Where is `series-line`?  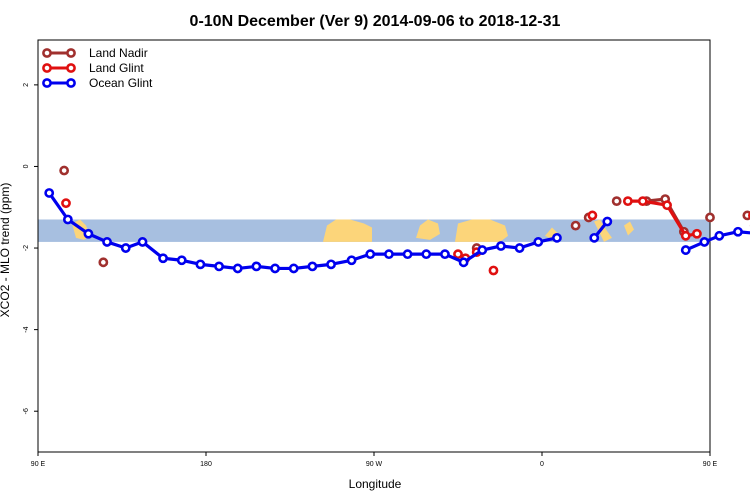 series-line is located at coordinates (302, 231).